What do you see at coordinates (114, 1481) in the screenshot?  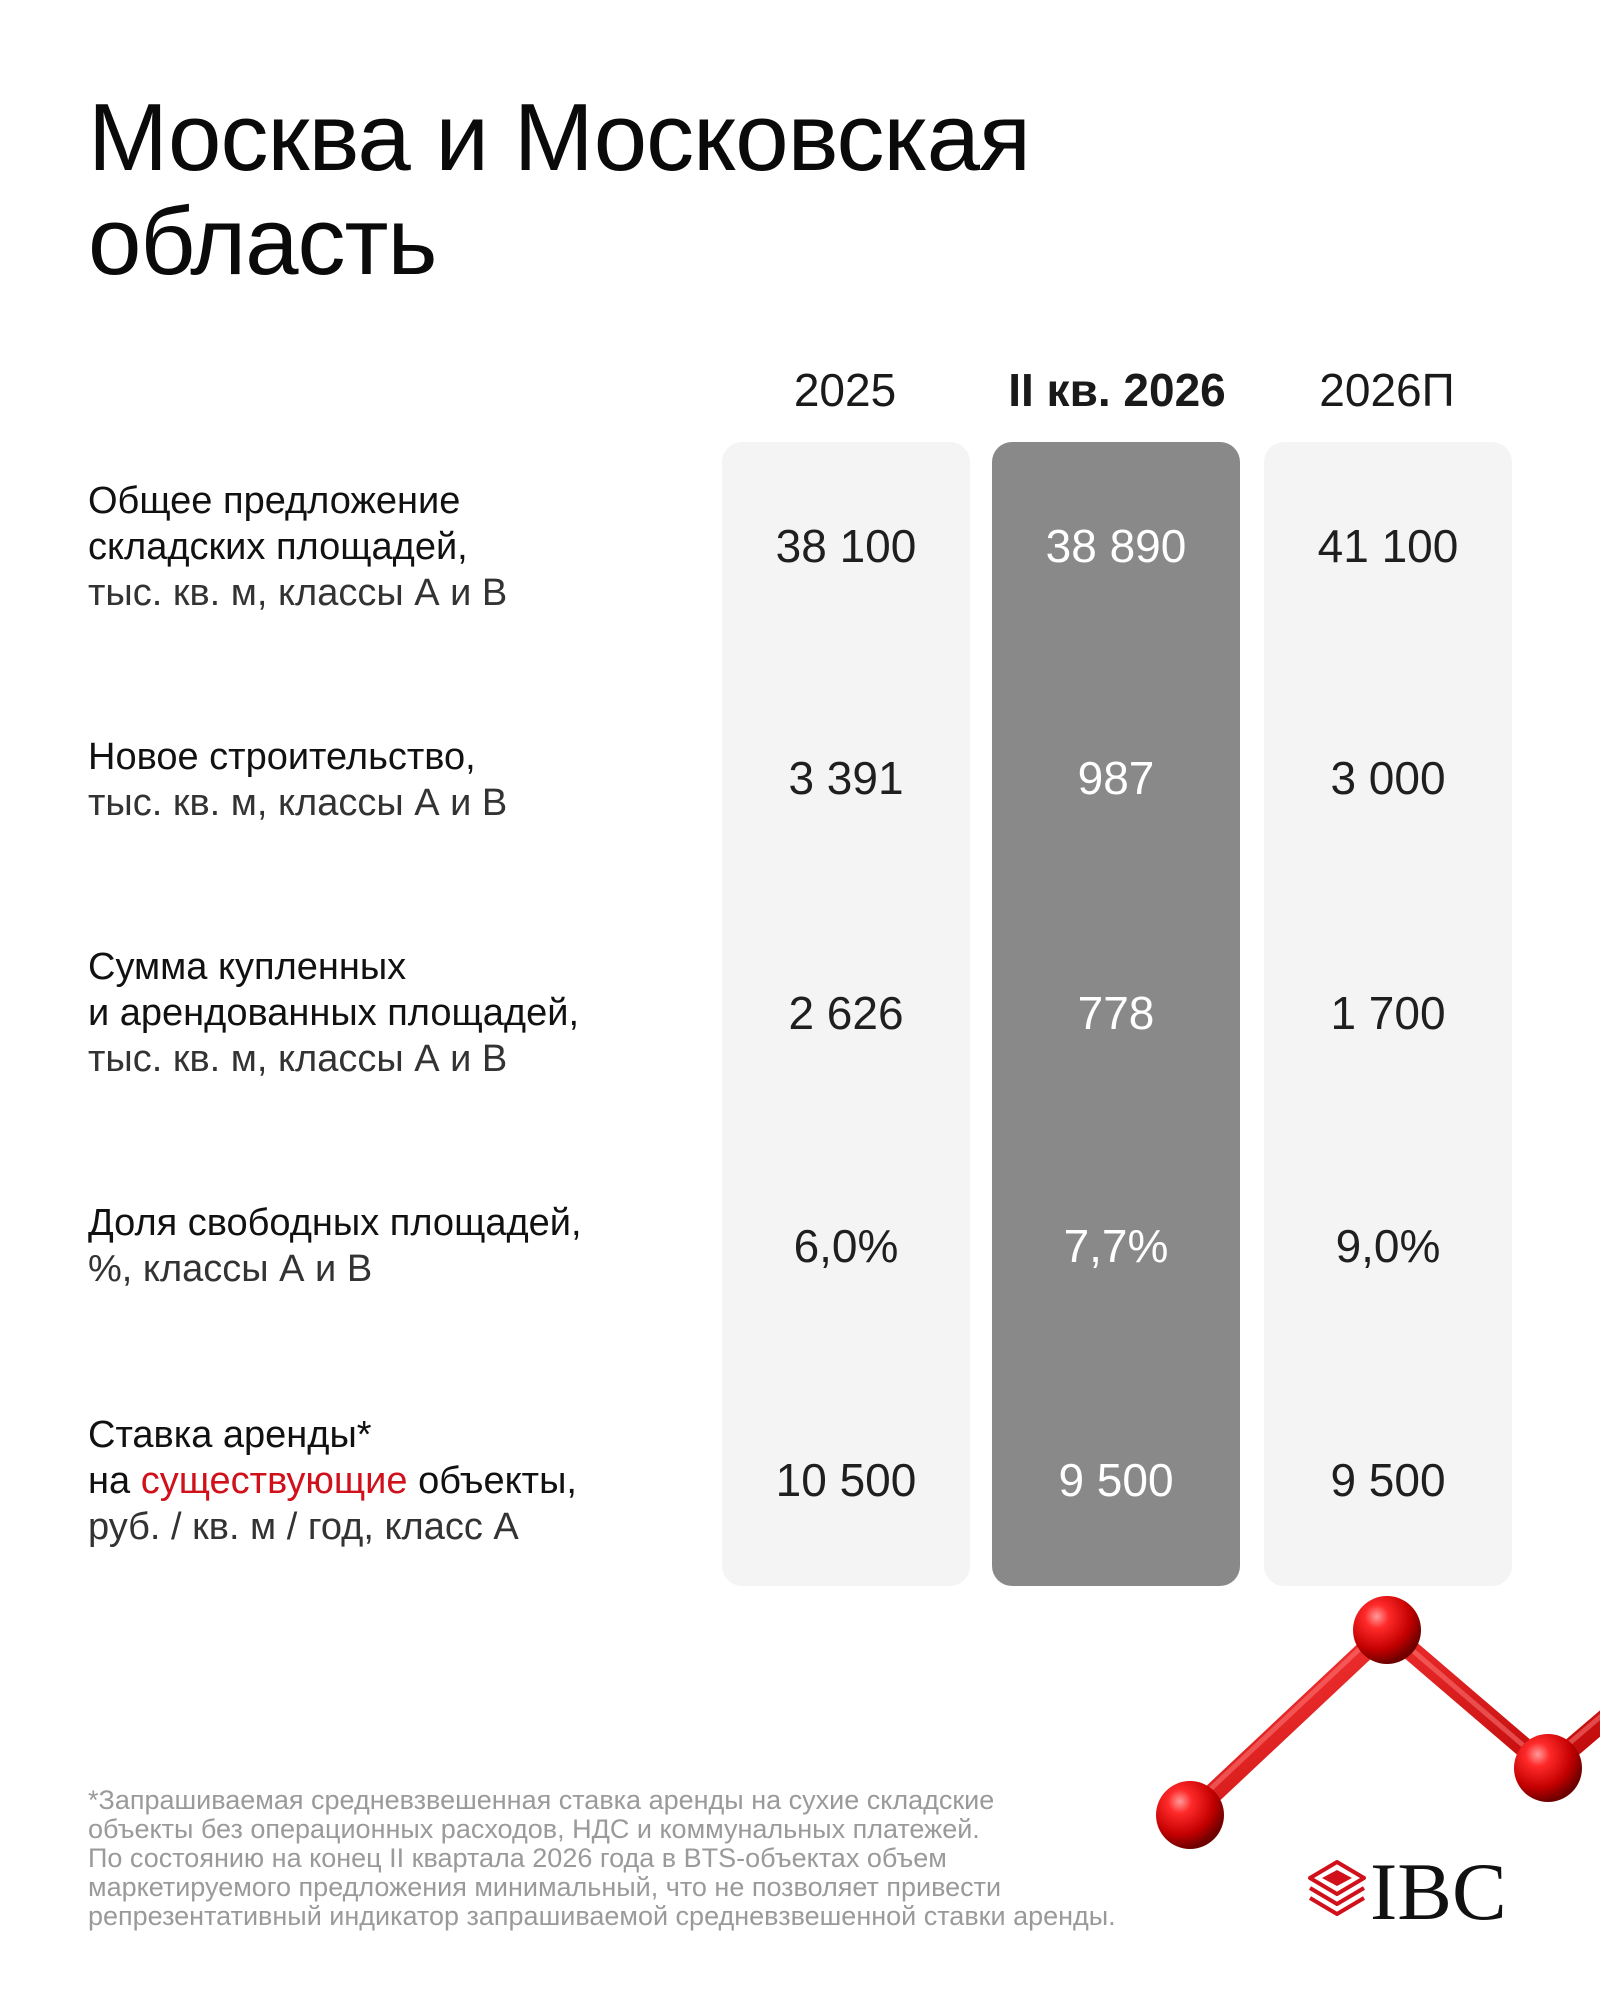 I see `row-label-prefix: на` at bounding box center [114, 1481].